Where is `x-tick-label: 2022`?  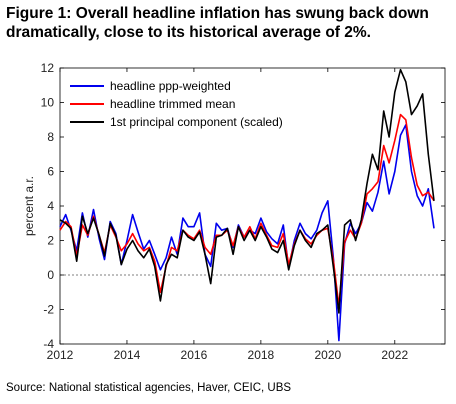 x-tick-label: 2022 is located at coordinates (394, 355).